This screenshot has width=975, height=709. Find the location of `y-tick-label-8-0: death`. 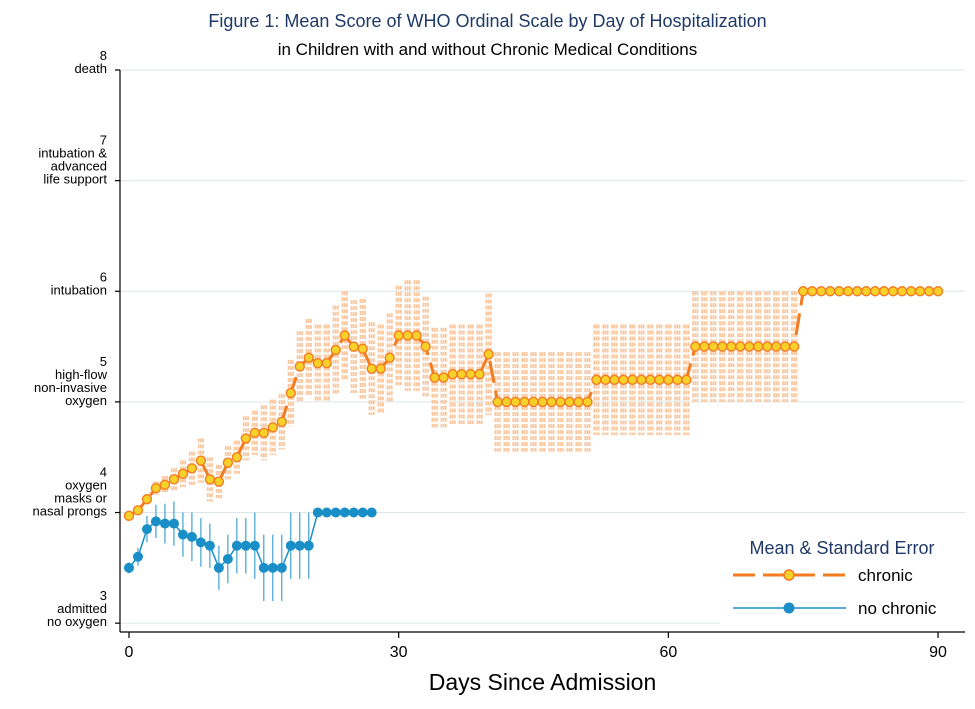

y-tick-label-8-0: death is located at coordinates (90, 68).